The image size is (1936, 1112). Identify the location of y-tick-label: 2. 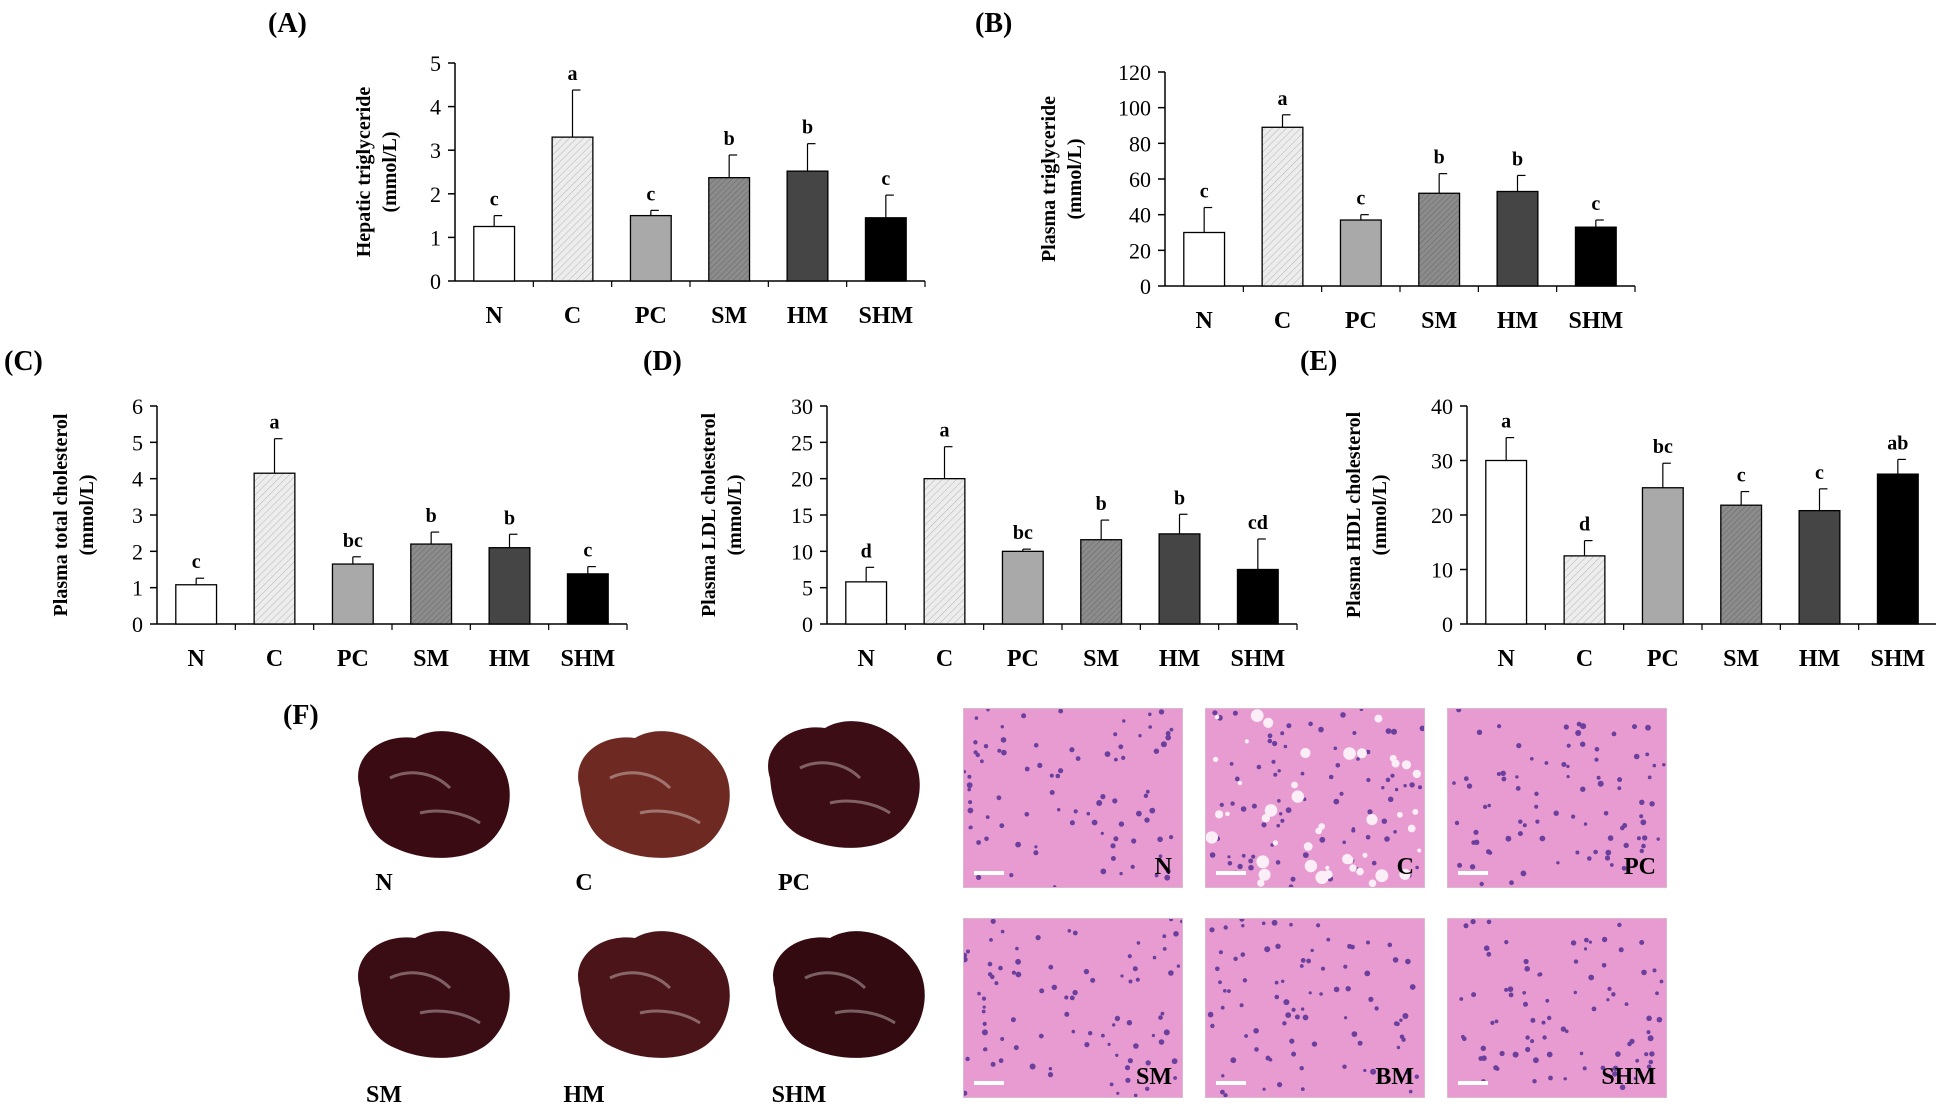
(435, 194).